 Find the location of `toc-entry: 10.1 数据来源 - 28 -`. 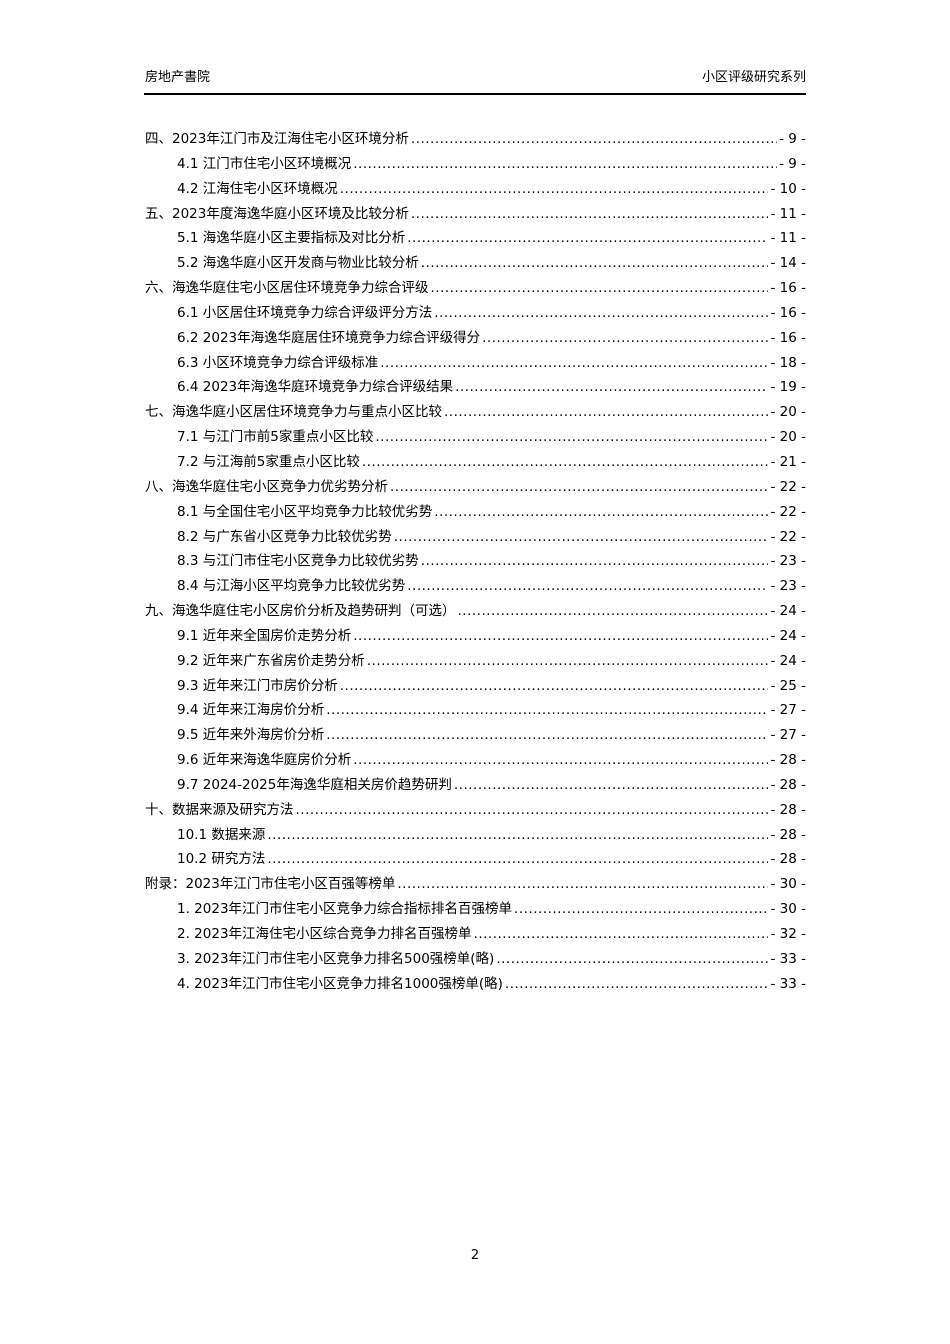

toc-entry: 10.1 数据来源 - 28 - is located at coordinates (475, 835).